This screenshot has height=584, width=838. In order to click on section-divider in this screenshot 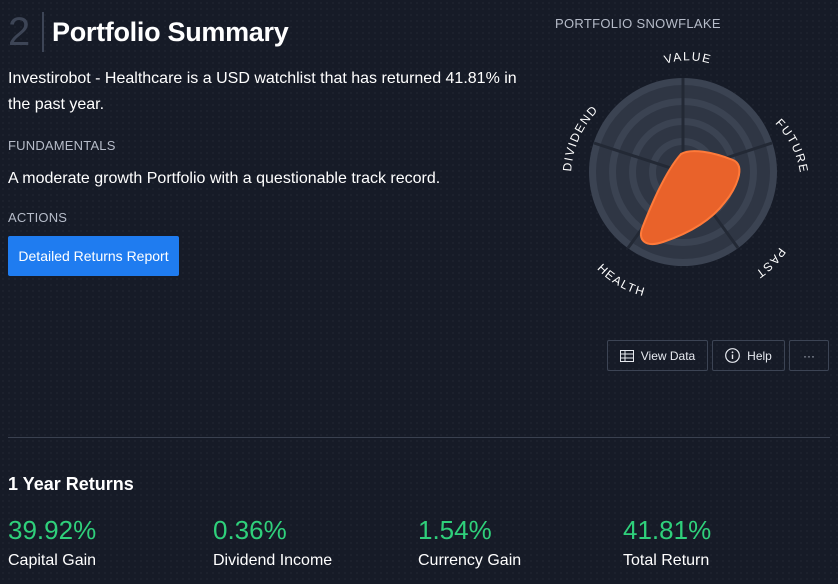, I will do `click(419, 437)`.